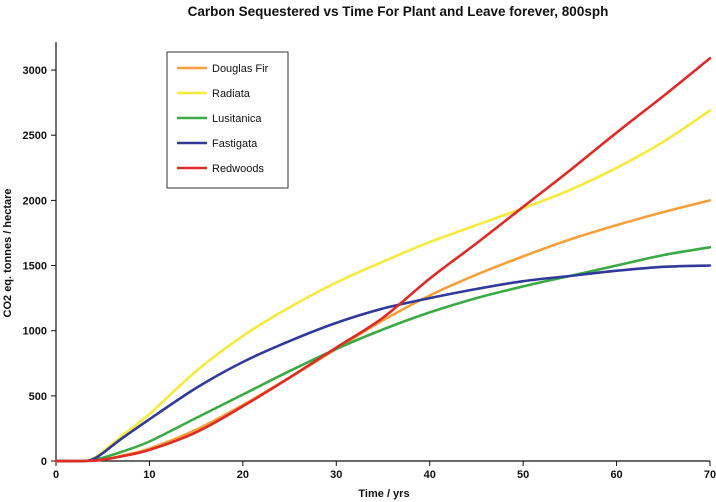 The image size is (716, 502). What do you see at coordinates (8, 253) in the screenshot?
I see `y-axis-title: CO2 eq. tonnes / hectare` at bounding box center [8, 253].